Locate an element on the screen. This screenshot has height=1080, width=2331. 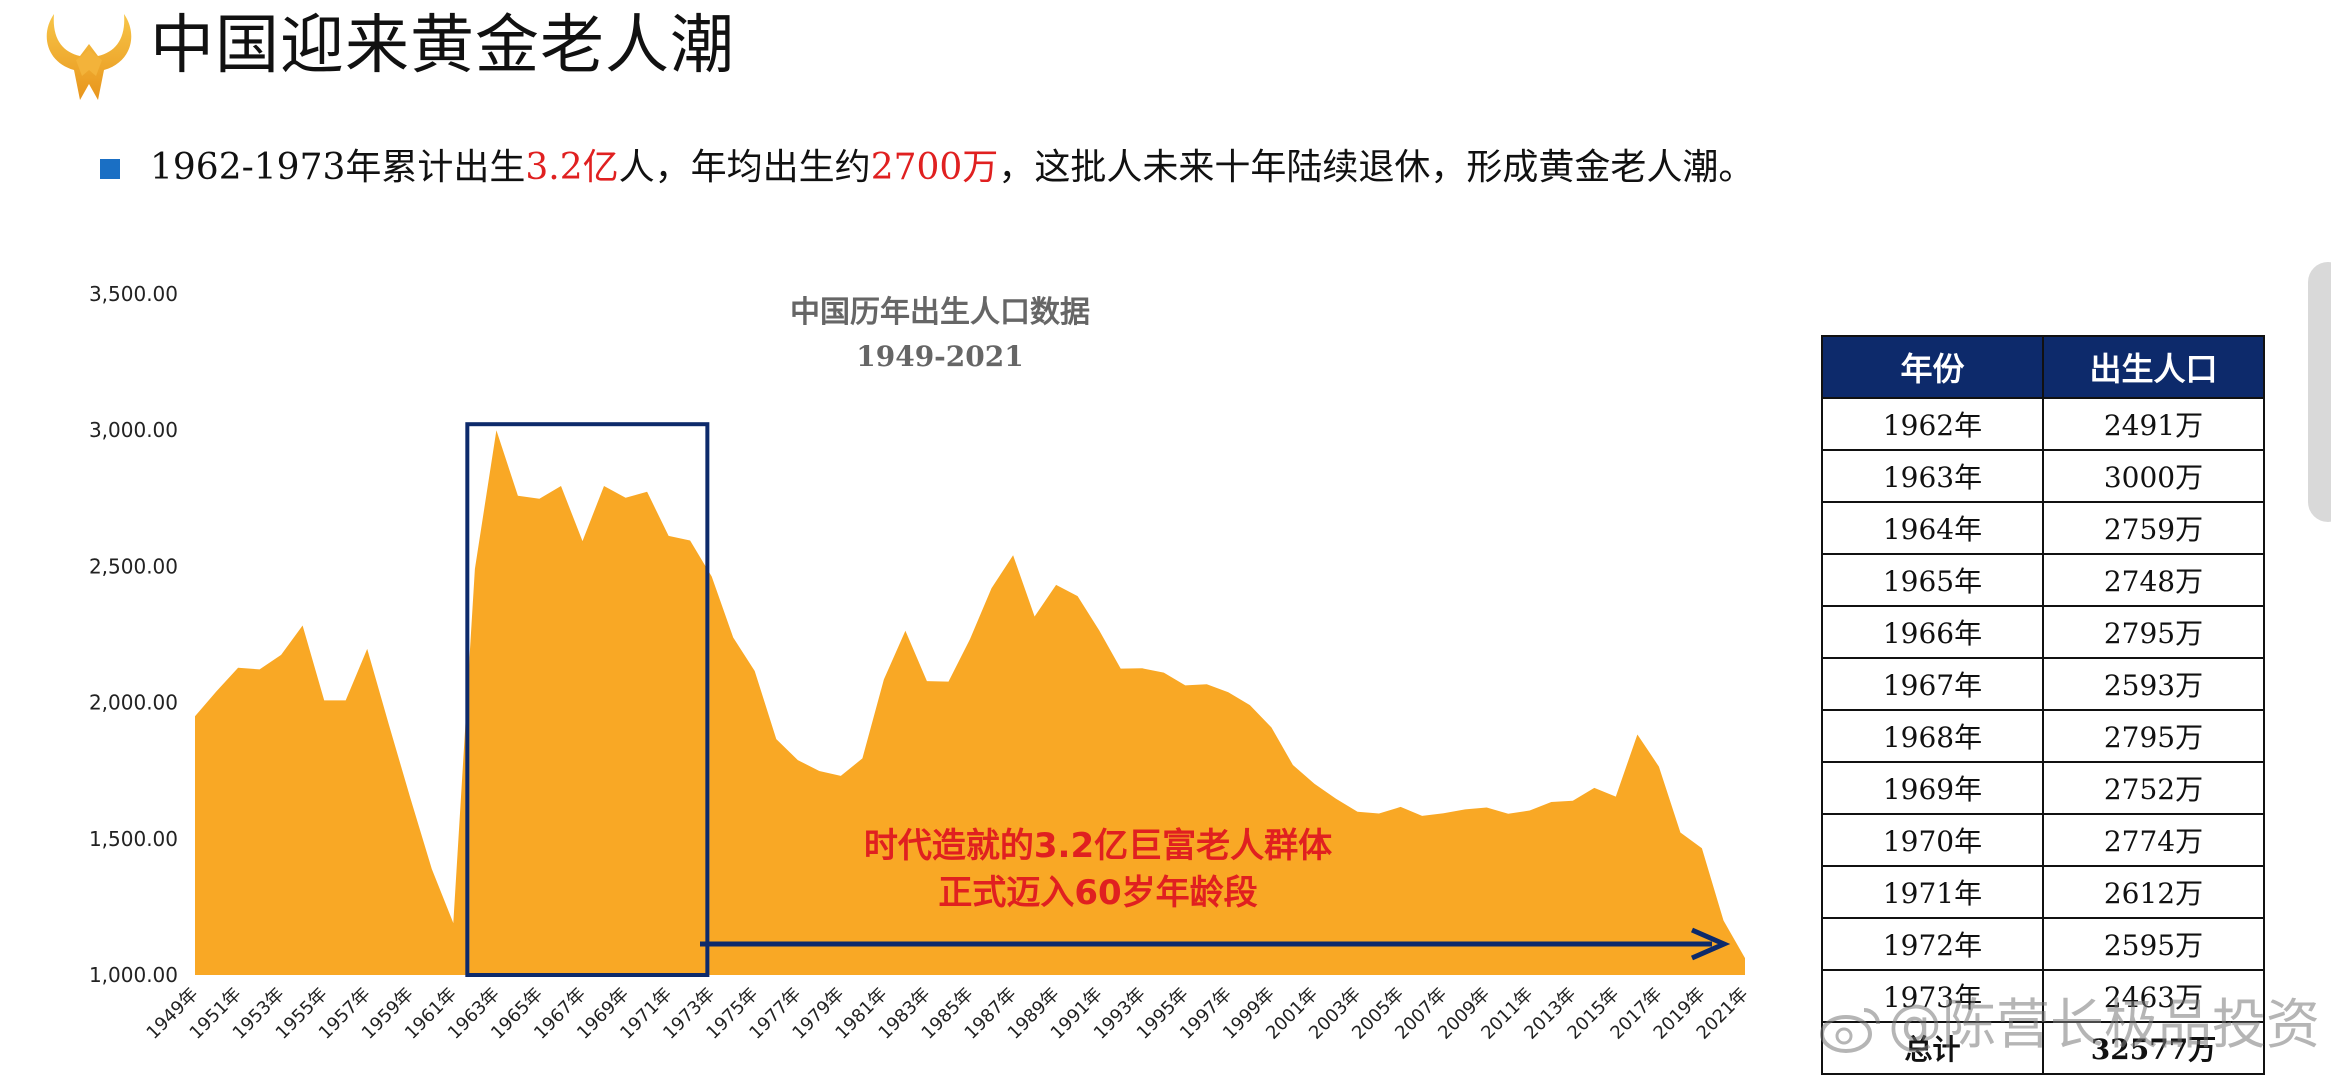
page-title: 中国迎来黄金老人潮 is located at coordinates (442, 46).